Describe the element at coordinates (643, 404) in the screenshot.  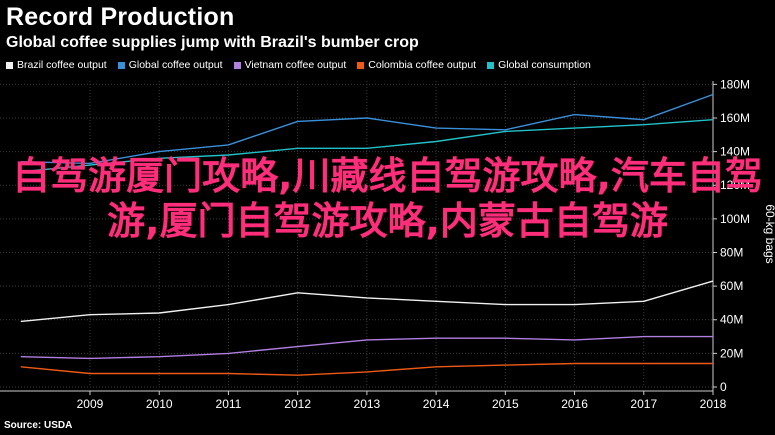
I see `x-tick-label: 2017` at that location.